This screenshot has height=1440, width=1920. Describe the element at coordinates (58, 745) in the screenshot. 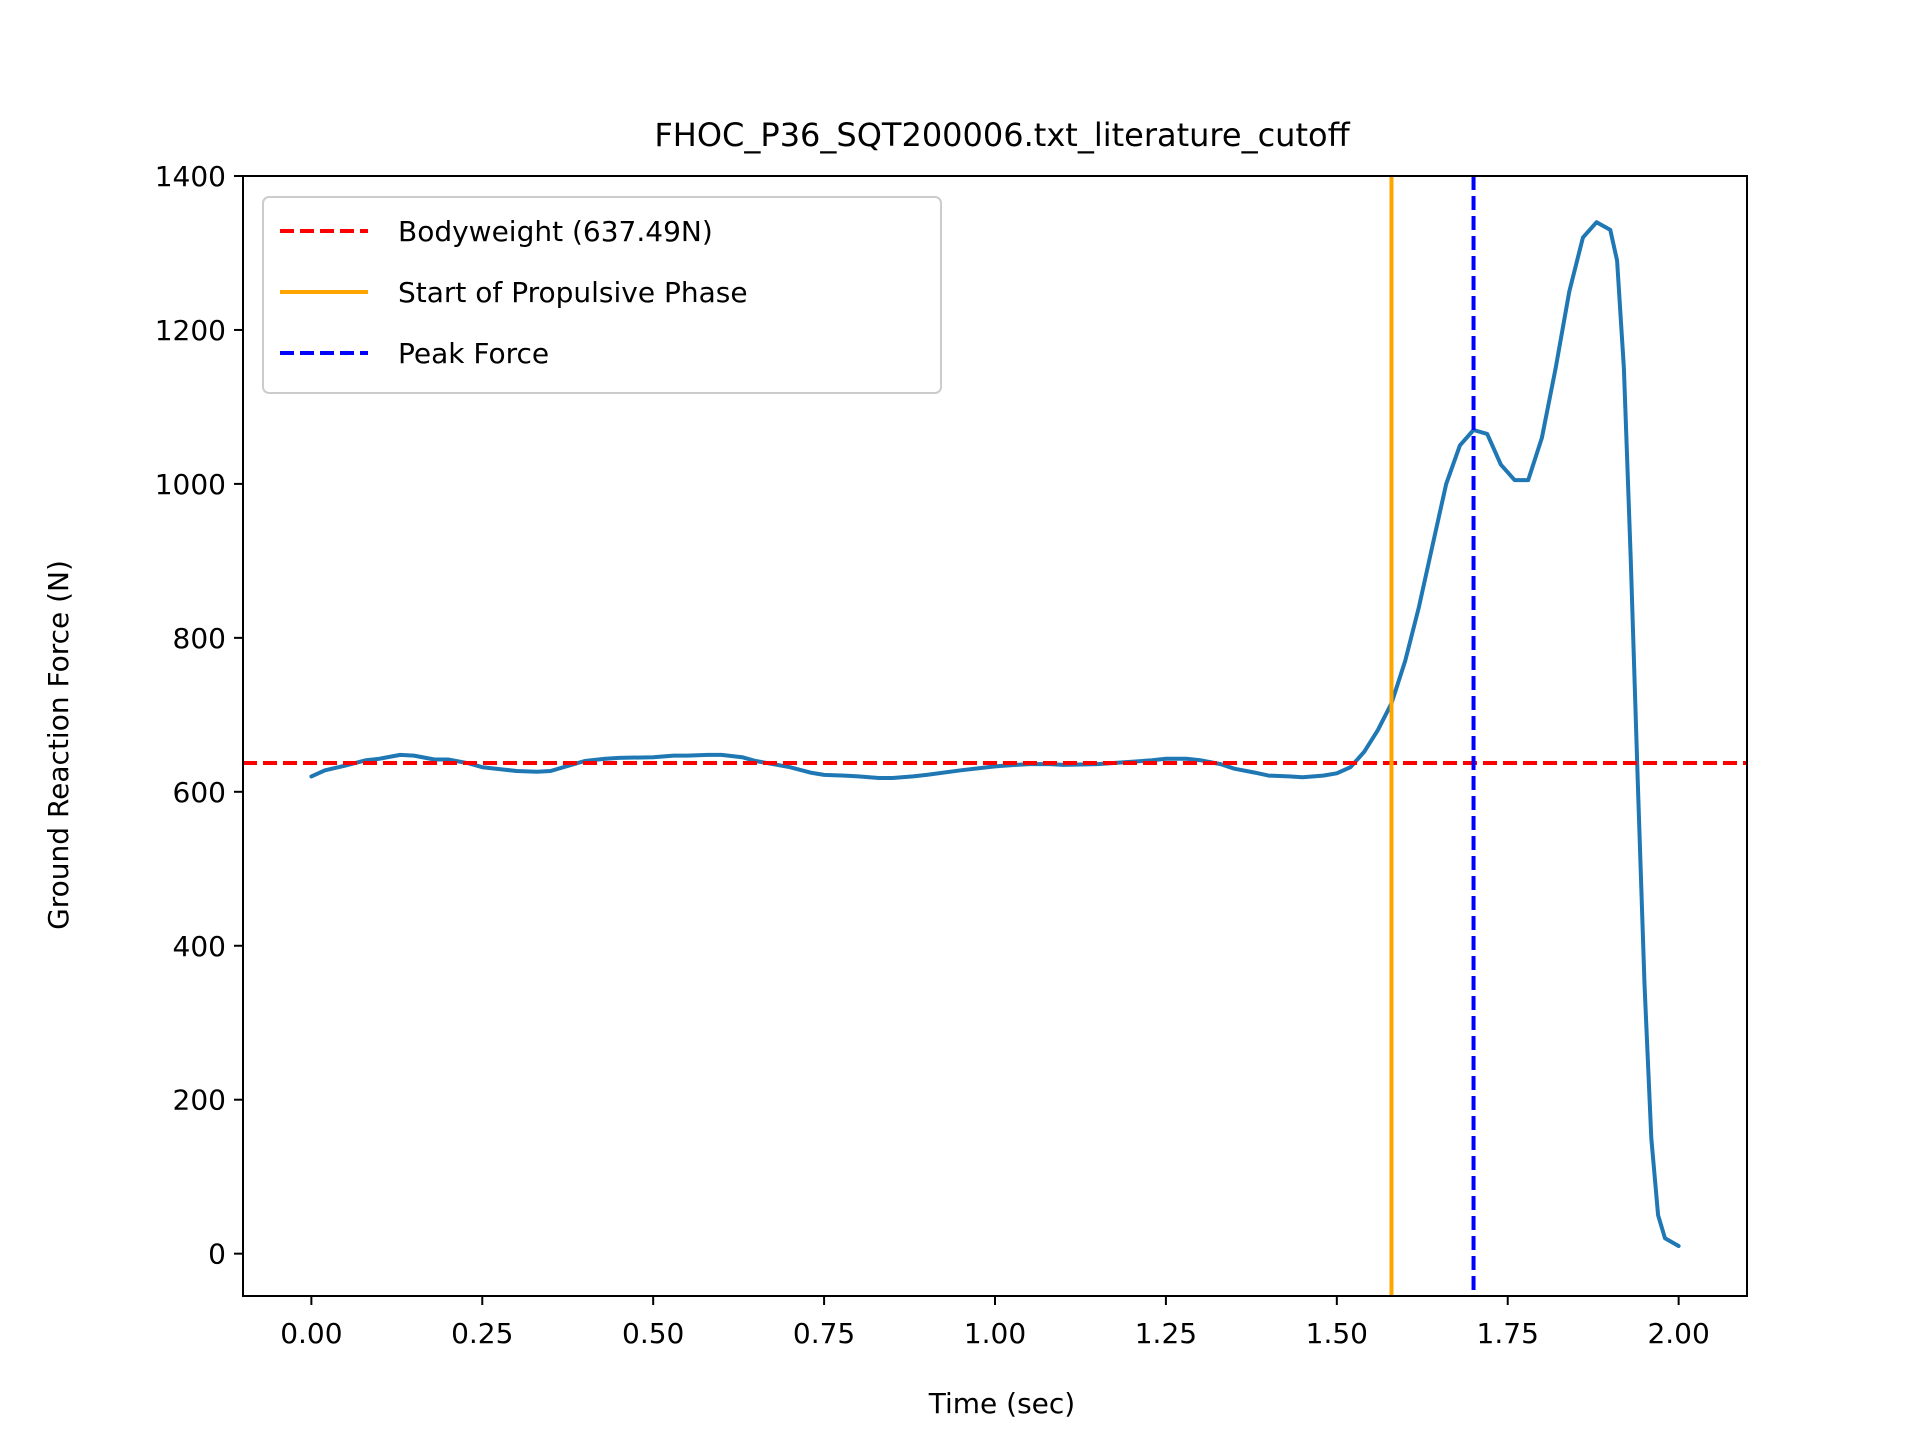

I see `y-axis-label: Ground Reaction Force (N)` at that location.